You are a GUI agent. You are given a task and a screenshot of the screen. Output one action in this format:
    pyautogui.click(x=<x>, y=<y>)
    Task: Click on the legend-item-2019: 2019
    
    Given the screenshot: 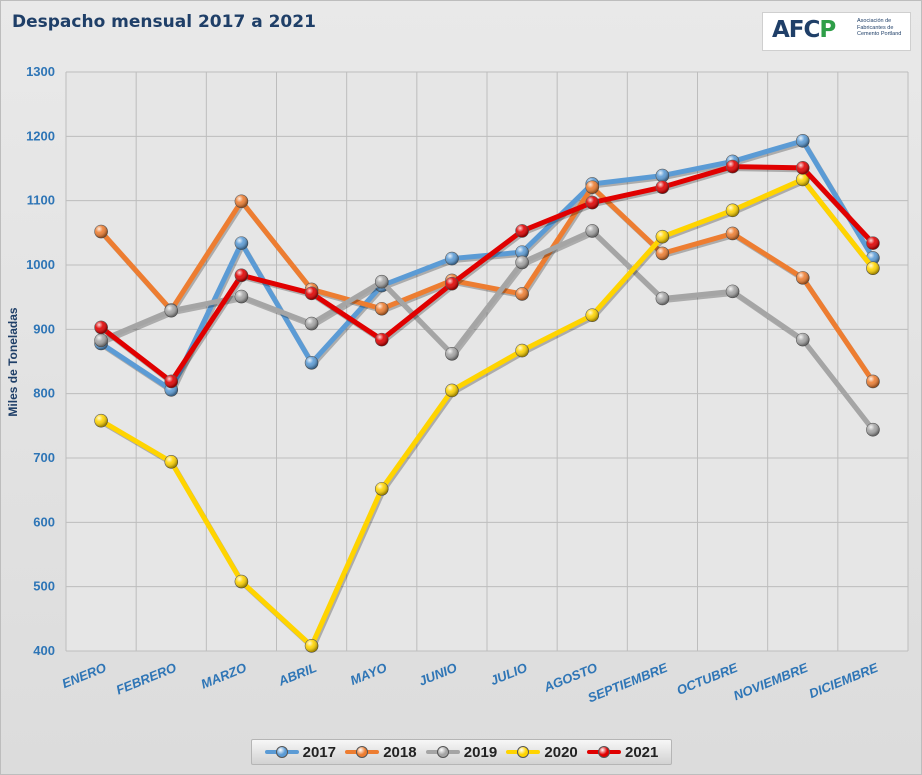 What is the action you would take?
    pyautogui.click(x=461, y=752)
    